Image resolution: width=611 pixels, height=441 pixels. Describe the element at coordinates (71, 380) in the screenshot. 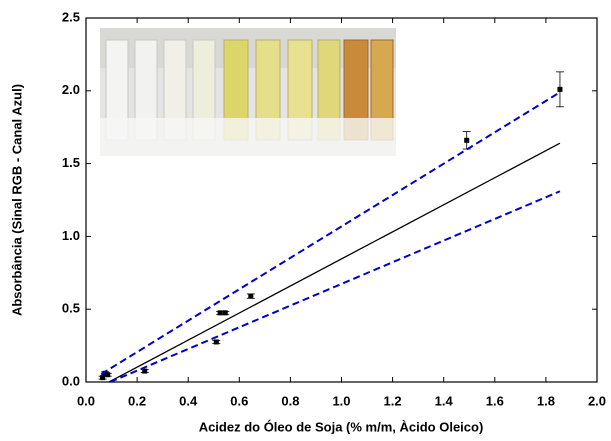

I see `y-tick-label: 0.0` at that location.